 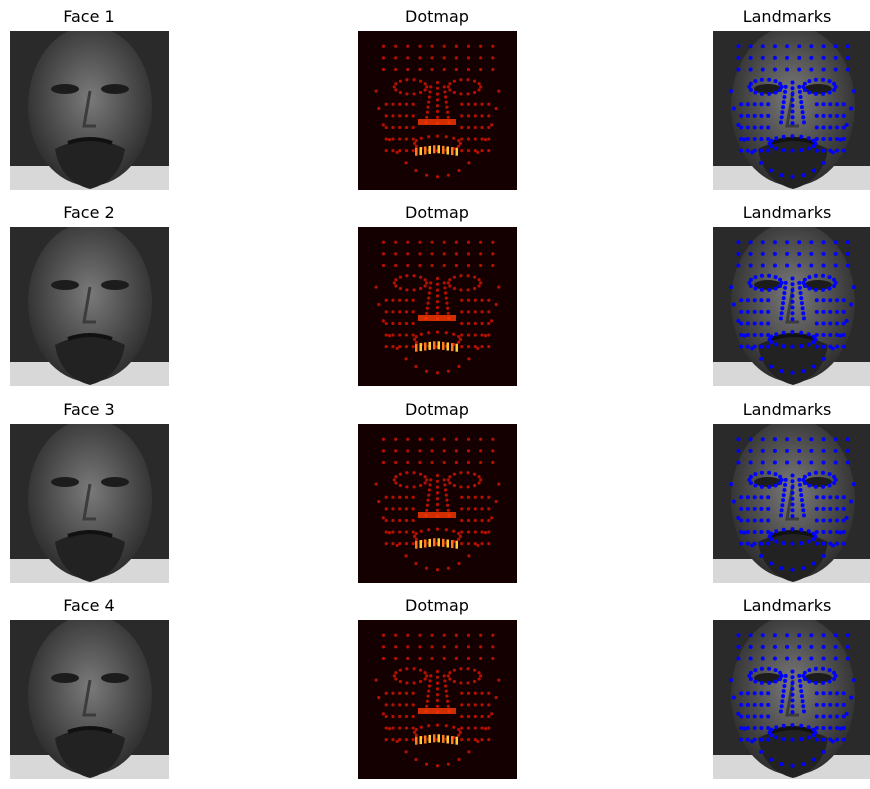 What do you see at coordinates (791, 699) in the screenshot?
I see `landmarks-panel` at bounding box center [791, 699].